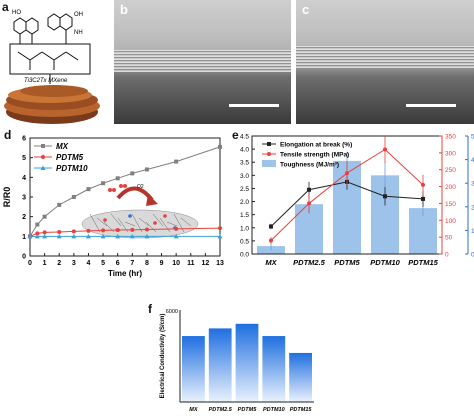 This screenshot has width=474, height=419. I want to click on y-tick-label: 1.5, so click(244, 215).